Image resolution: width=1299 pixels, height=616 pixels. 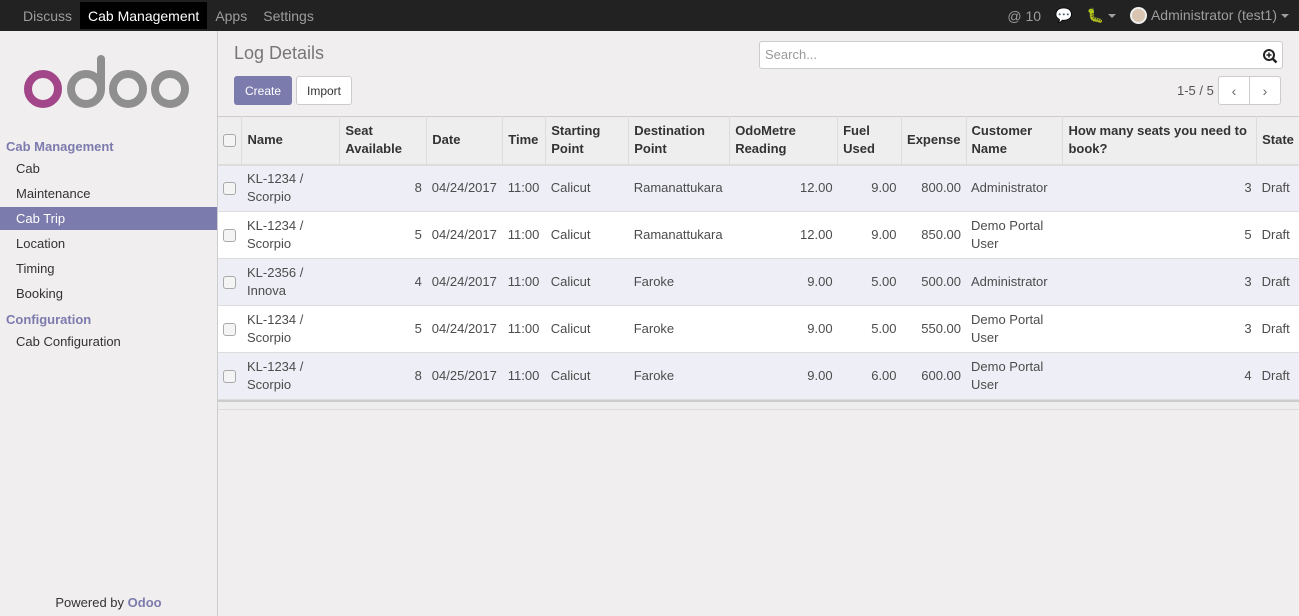 I want to click on column-header: Seat Available, so click(x=383, y=141).